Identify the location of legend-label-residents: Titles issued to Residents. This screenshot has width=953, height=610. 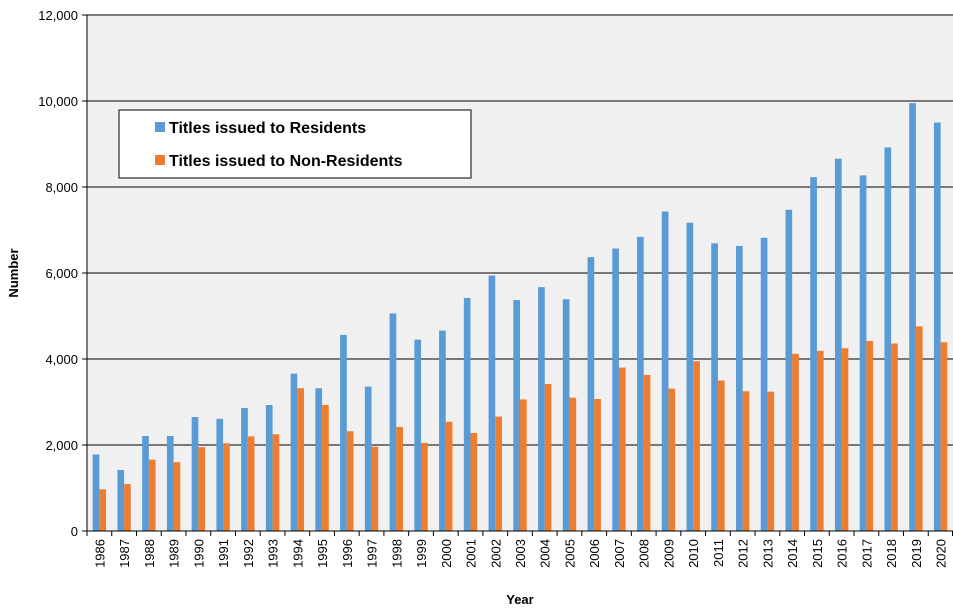
(267, 128).